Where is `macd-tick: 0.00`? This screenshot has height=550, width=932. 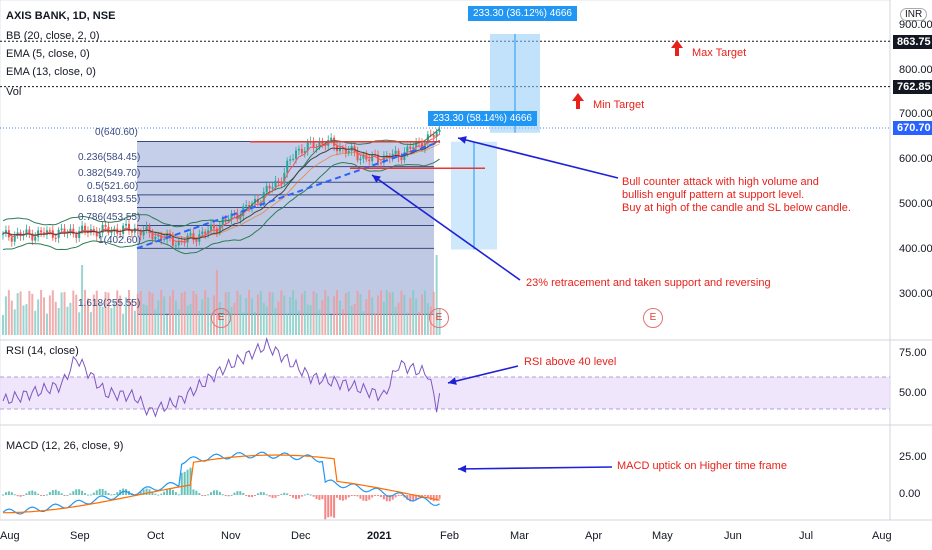 macd-tick: 0.00 is located at coordinates (910, 494).